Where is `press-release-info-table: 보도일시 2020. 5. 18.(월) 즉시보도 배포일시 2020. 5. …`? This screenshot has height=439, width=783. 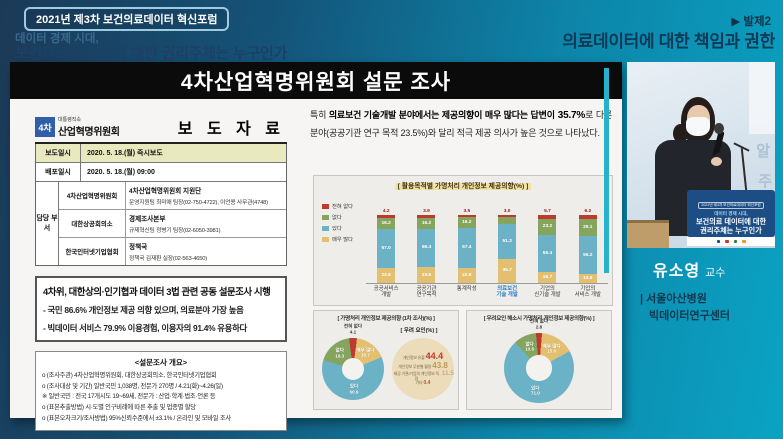 press-release-info-table: 보도일시 2020. 5. 18.(월) 즉시보도 배포일시 2020. 5. … is located at coordinates (161, 205).